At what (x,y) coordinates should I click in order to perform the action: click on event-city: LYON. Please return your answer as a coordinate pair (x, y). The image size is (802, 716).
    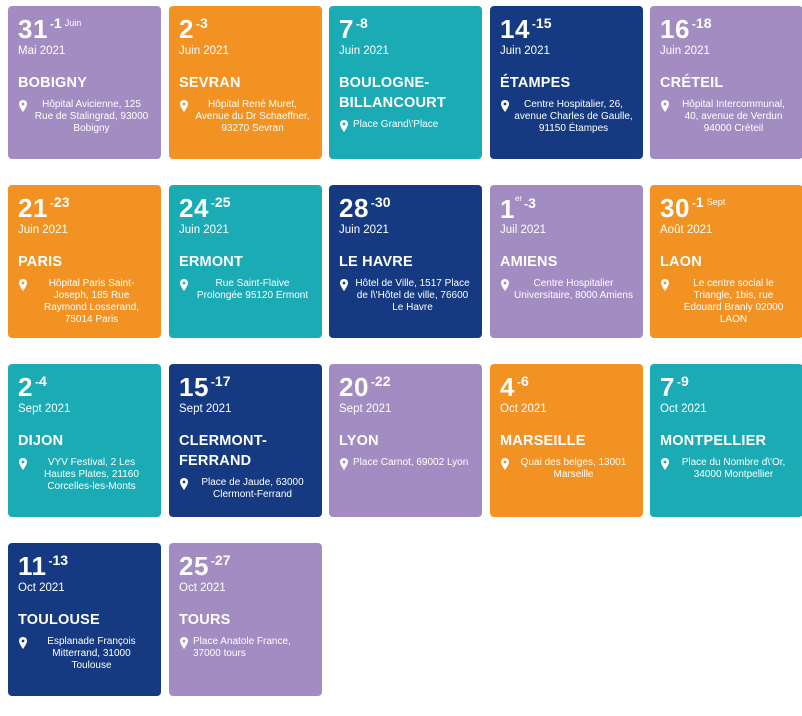
    Looking at the image, I should click on (359, 441).